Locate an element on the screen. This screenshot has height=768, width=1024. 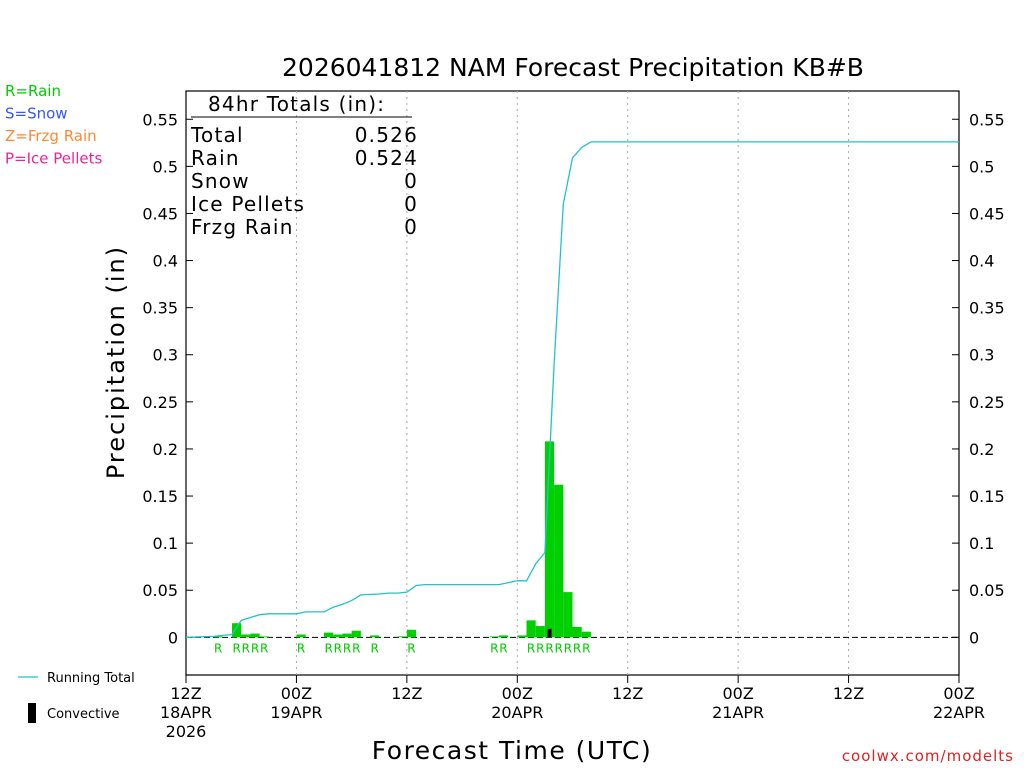
x-tick-date: 19APR is located at coordinates (296, 712).